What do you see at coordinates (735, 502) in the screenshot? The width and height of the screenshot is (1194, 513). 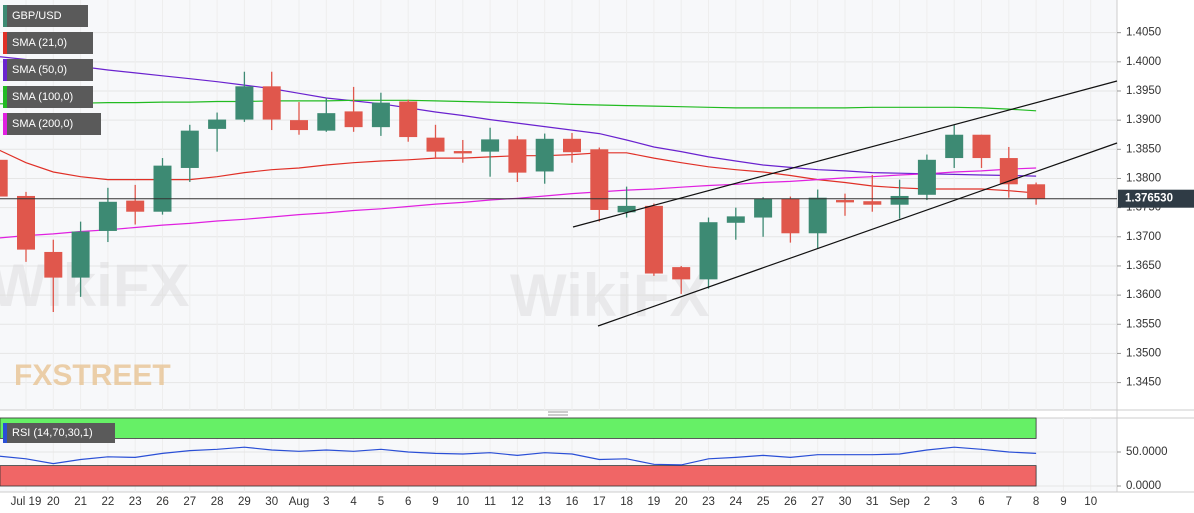 I see `x-tick-label: 24` at bounding box center [735, 502].